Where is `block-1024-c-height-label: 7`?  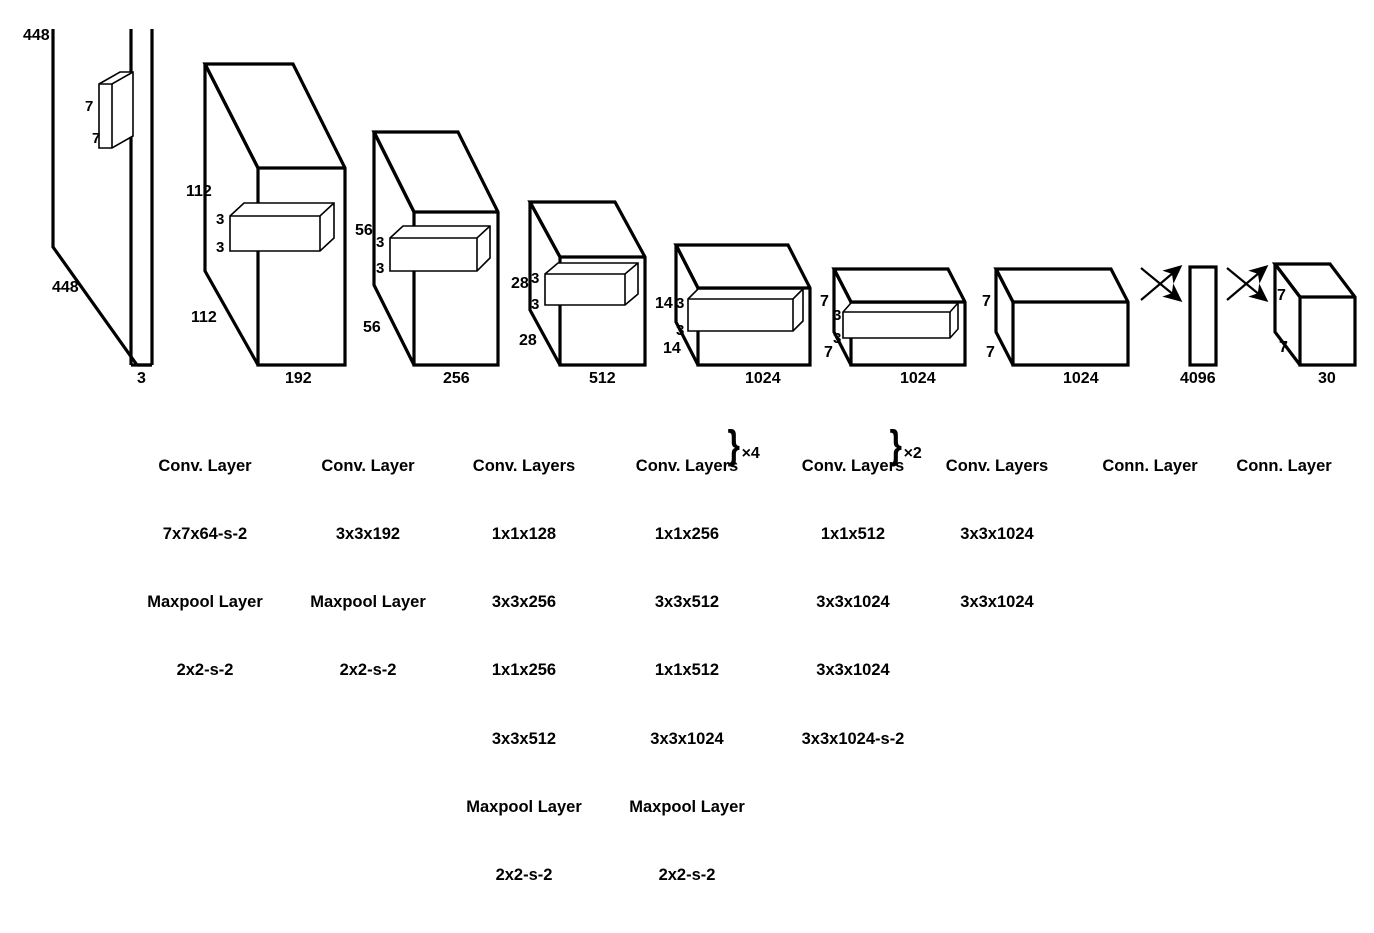 block-1024-c-height-label: 7 is located at coordinates (986, 301).